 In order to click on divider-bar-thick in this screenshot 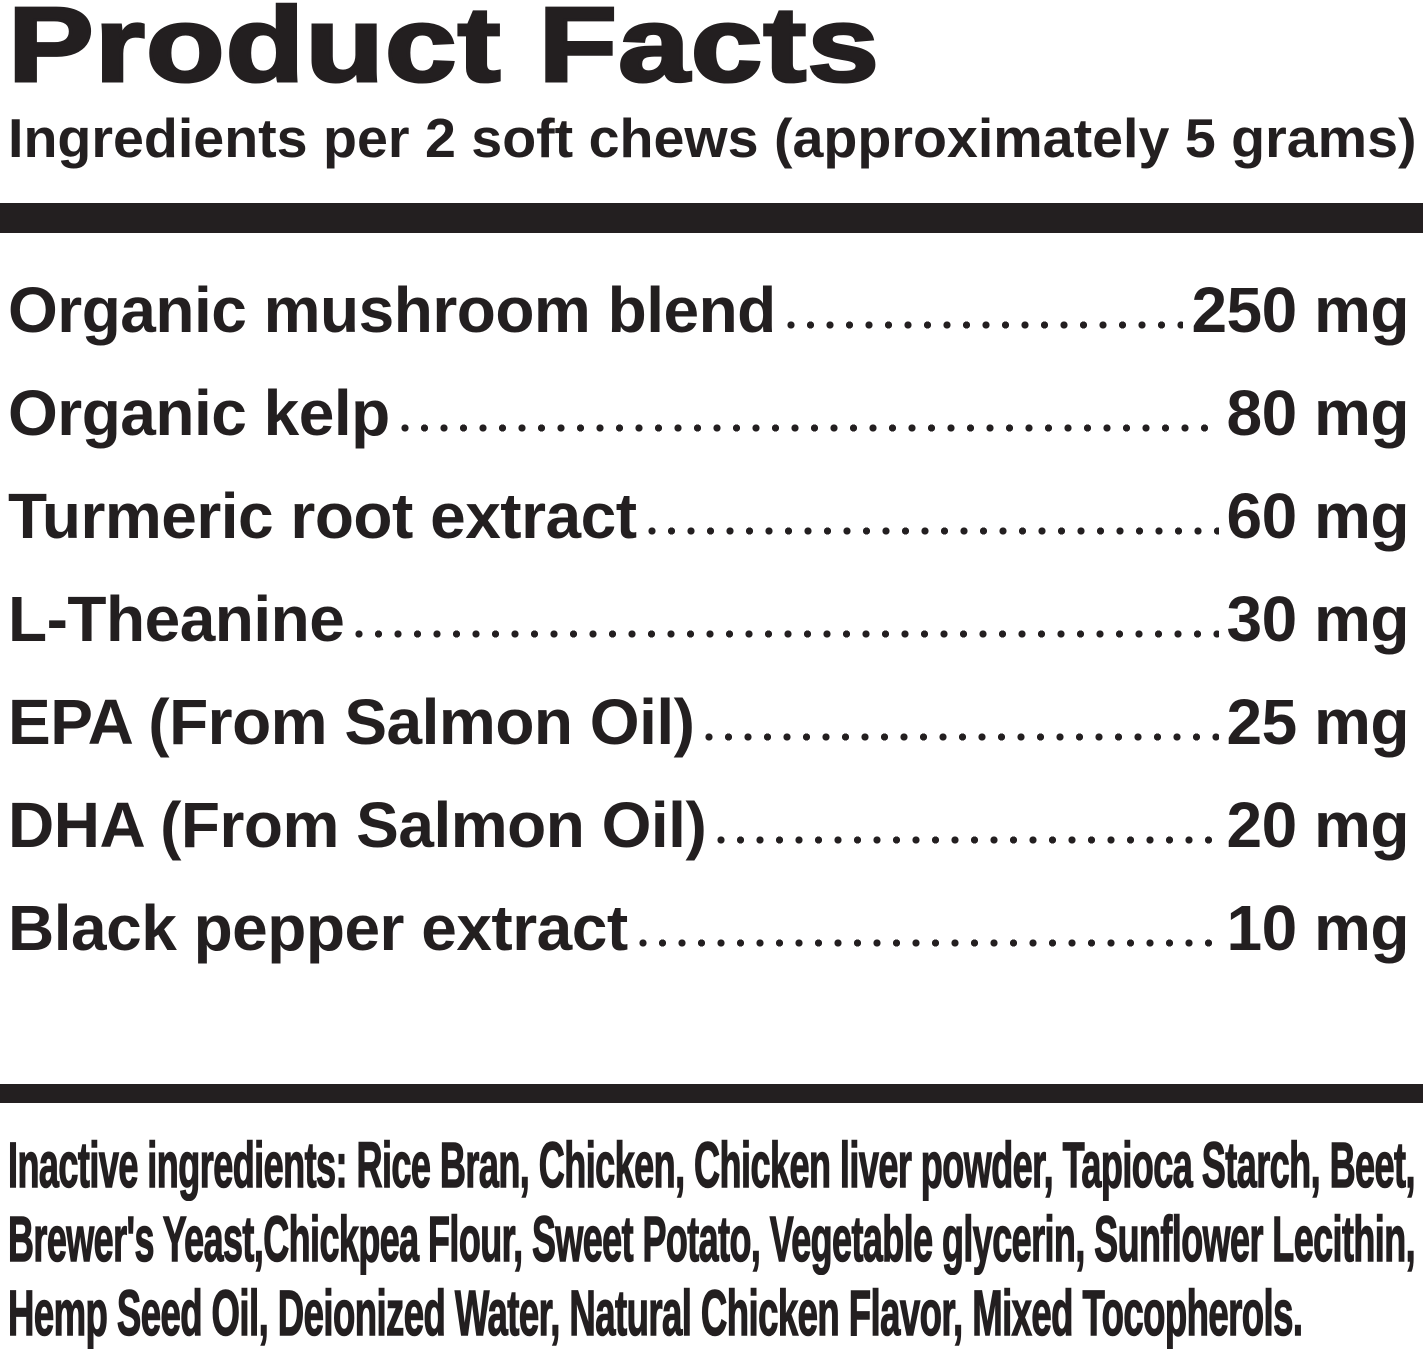, I will do `click(711, 218)`.